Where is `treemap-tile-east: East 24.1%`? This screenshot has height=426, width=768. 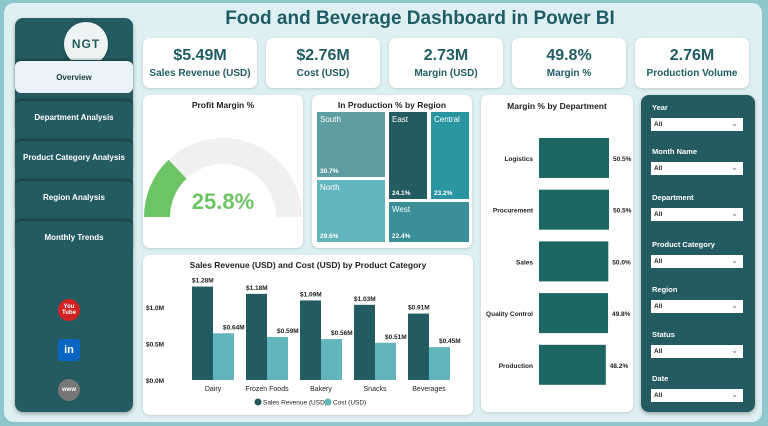 treemap-tile-east: East 24.1% is located at coordinates (408, 155).